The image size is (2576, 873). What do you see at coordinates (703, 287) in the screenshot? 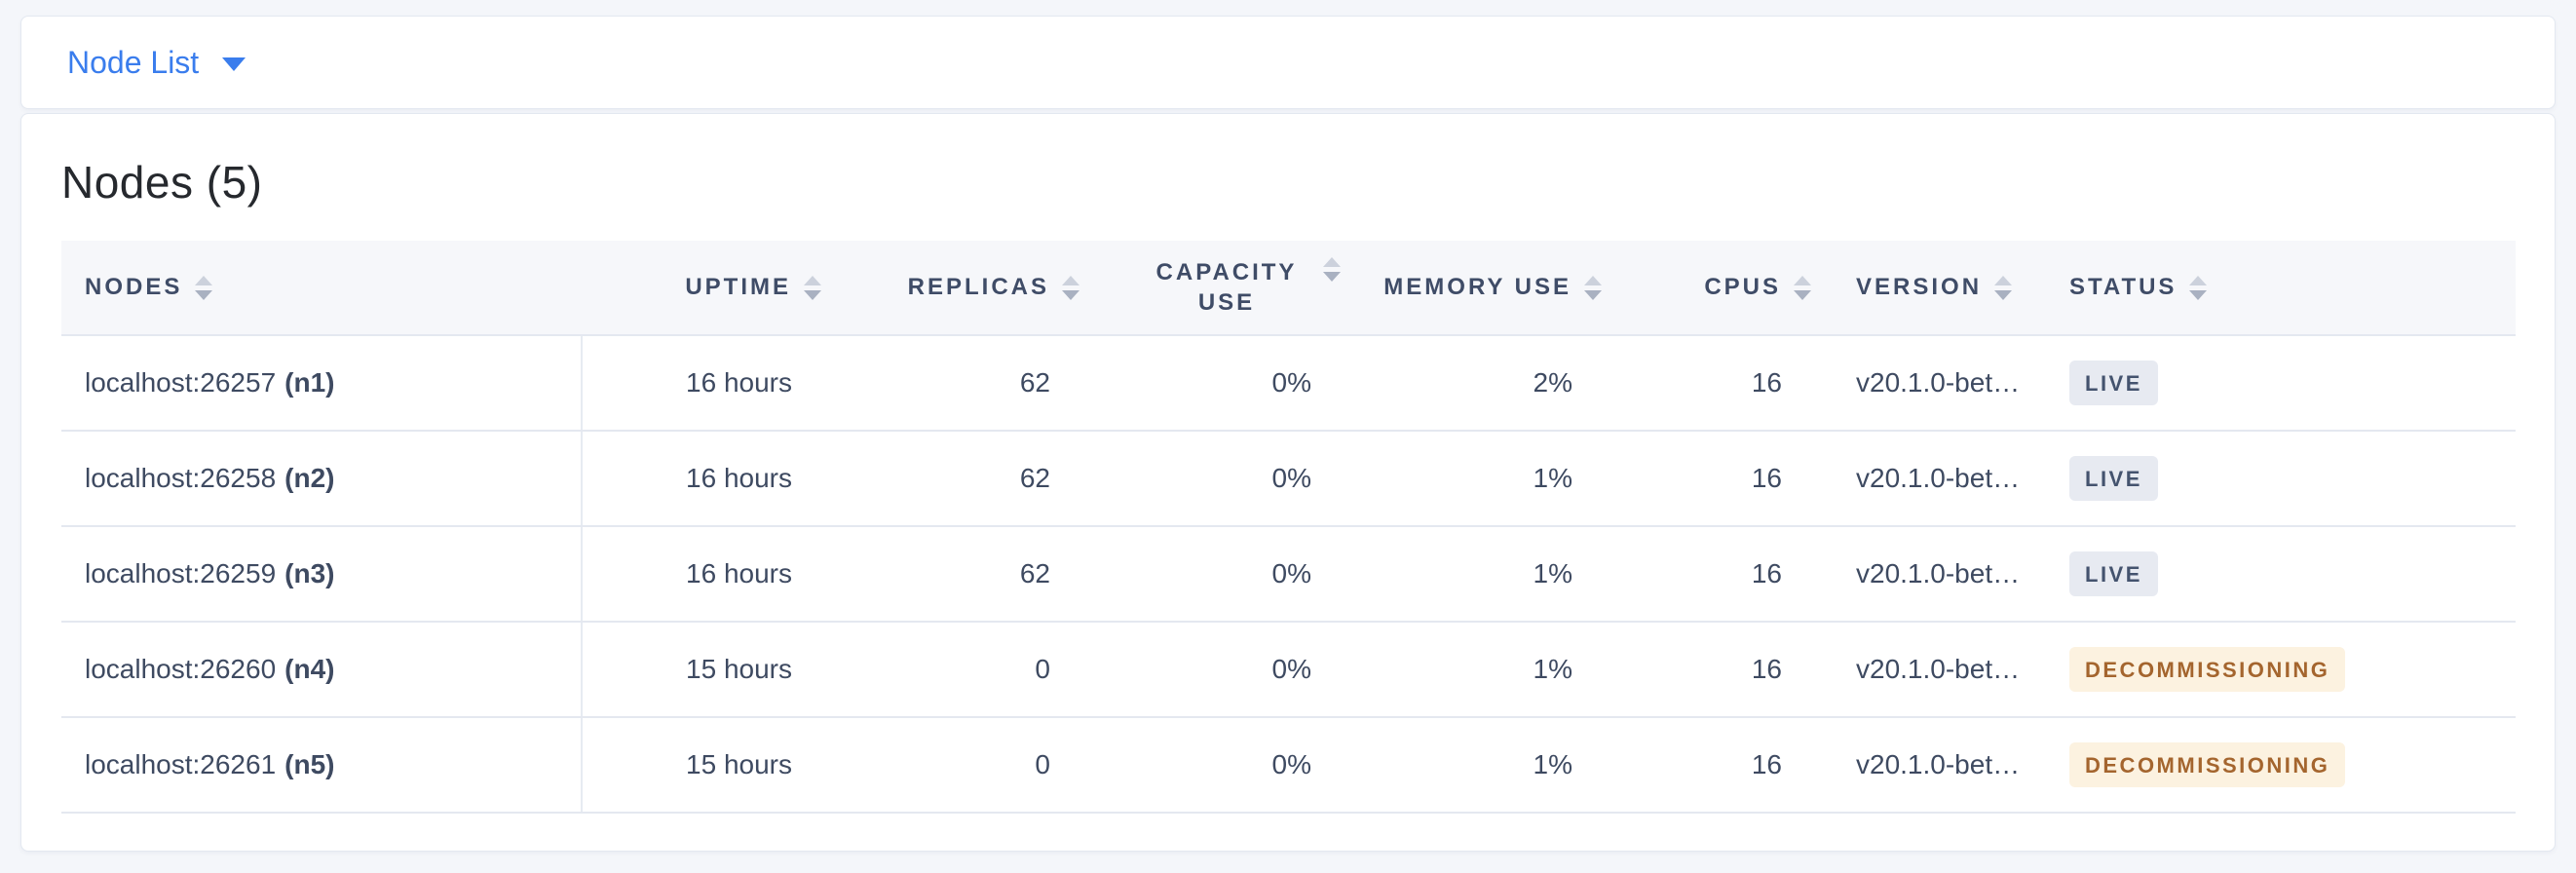
I see `column-header-uptime: UPTIME` at bounding box center [703, 287].